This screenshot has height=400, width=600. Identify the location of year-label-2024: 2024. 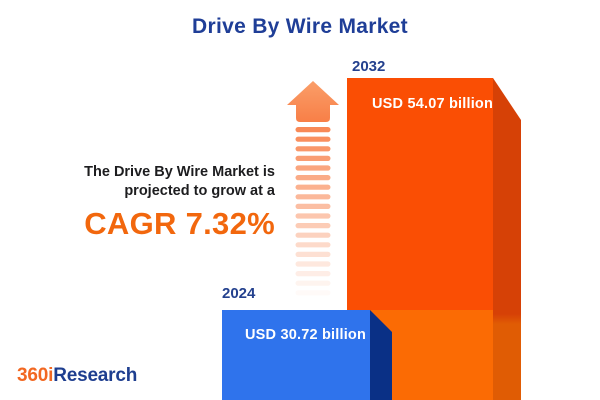
(239, 293).